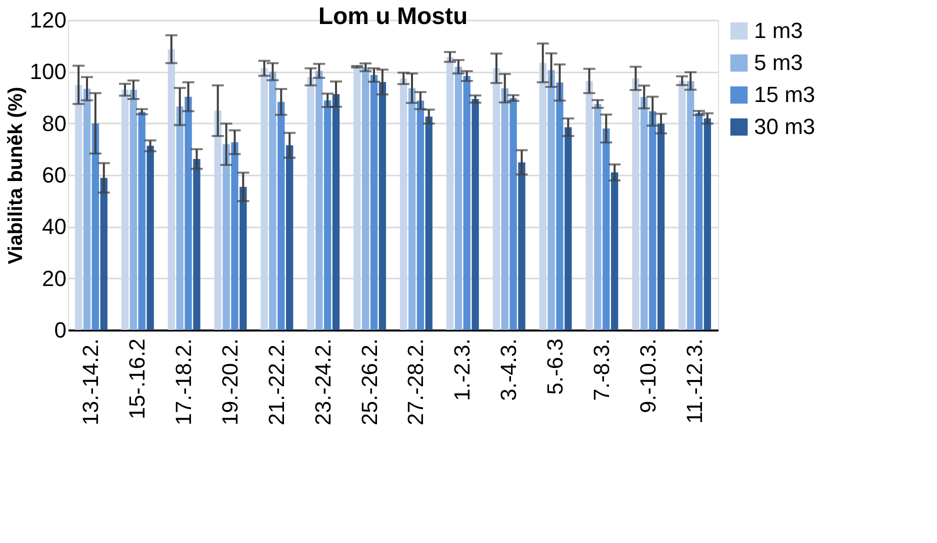 This screenshot has height=543, width=937. I want to click on y-tick-label: 0, so click(60, 330).